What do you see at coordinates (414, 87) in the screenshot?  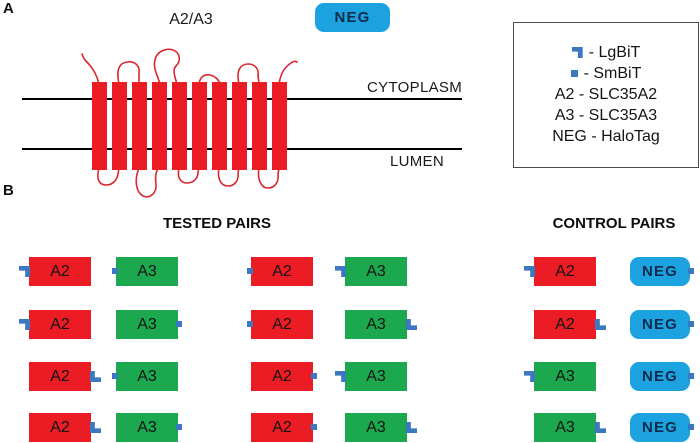 I see `cytoplasm-label: CYTOPLASM` at bounding box center [414, 87].